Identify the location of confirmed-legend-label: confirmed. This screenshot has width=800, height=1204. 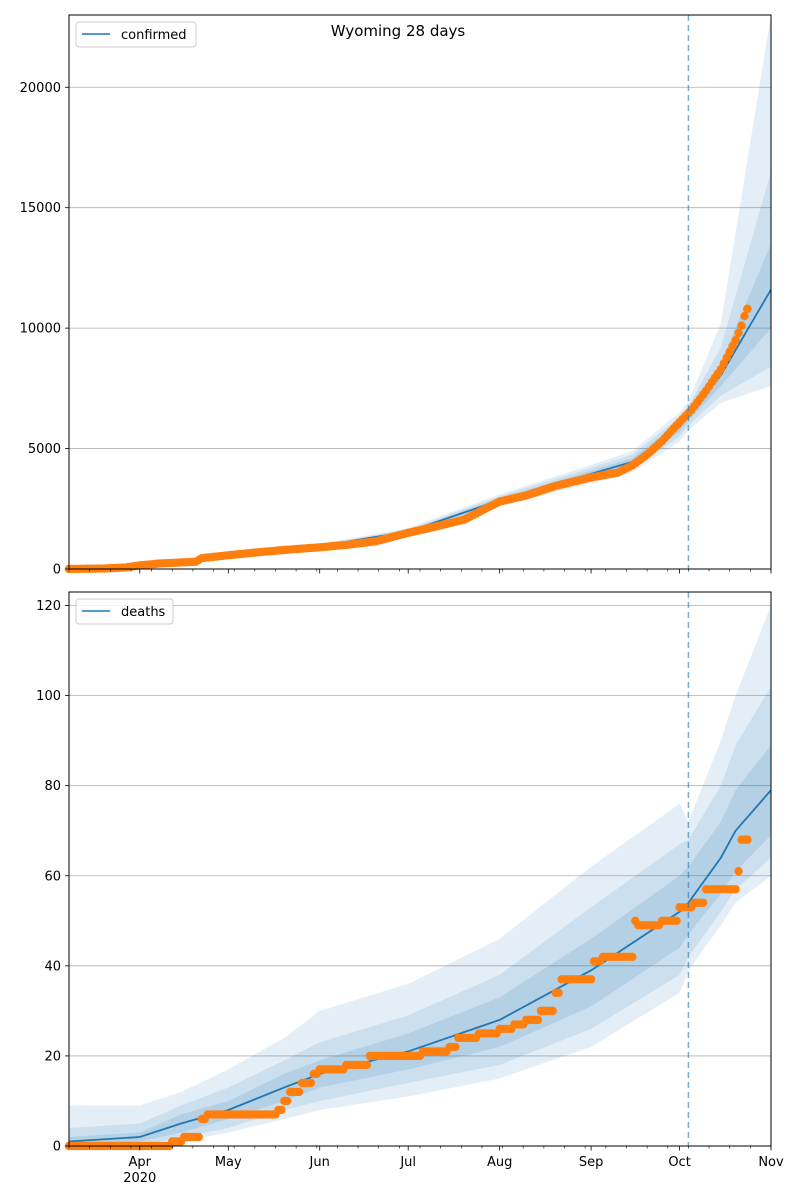
(154, 35).